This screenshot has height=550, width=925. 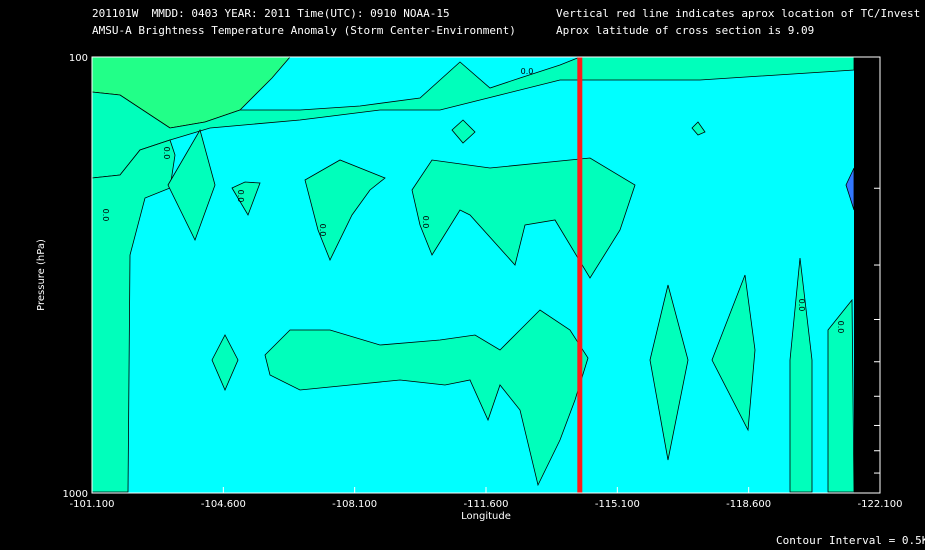 What do you see at coordinates (733, 353) in the screenshot?
I see `region-east-lobe-b` at bounding box center [733, 353].